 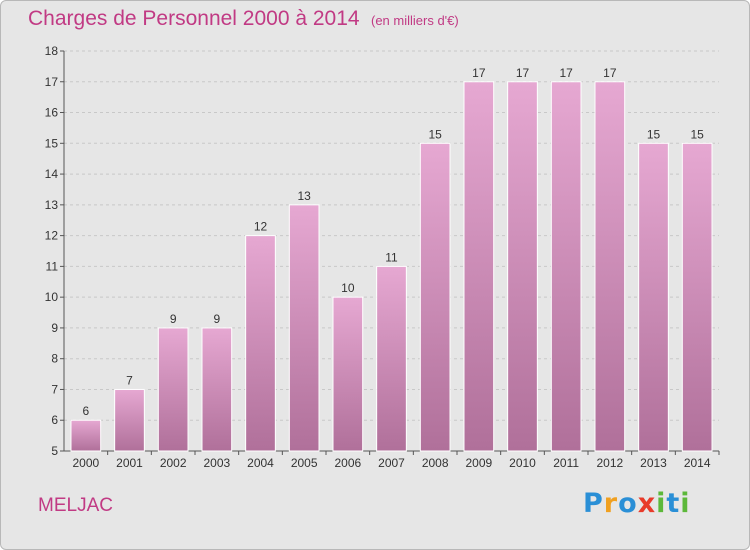 What do you see at coordinates (85, 411) in the screenshot?
I see `data-label-2000: 6` at bounding box center [85, 411].